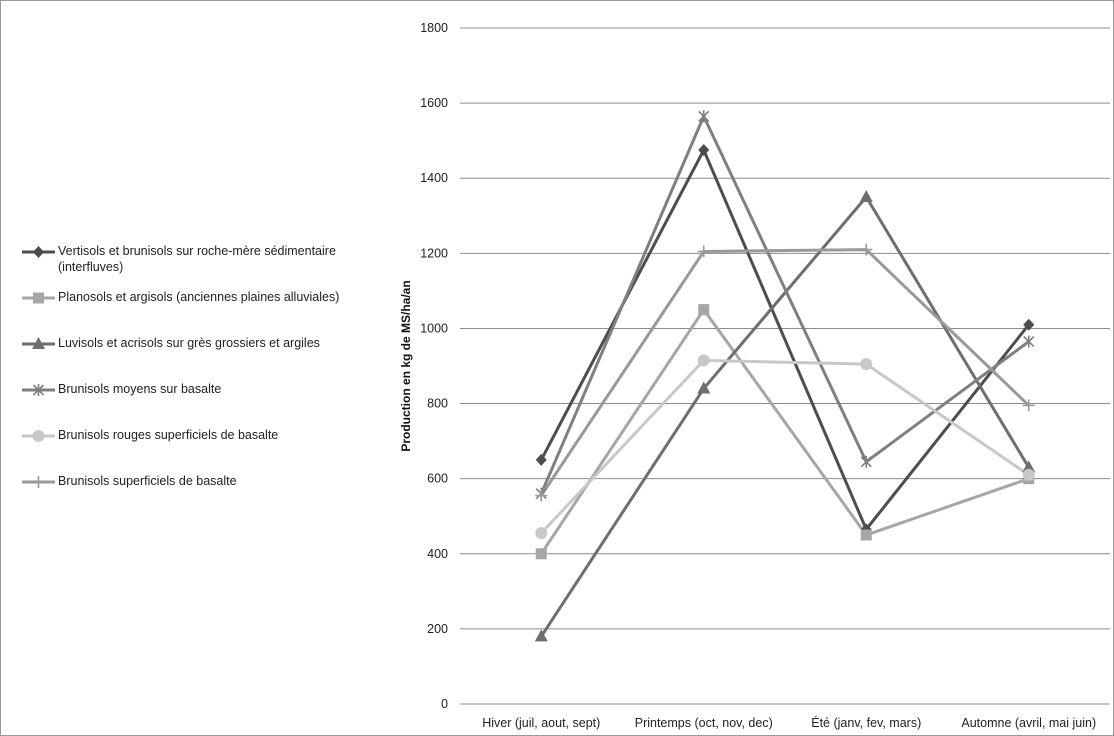  What do you see at coordinates (866, 722) in the screenshot?
I see `x-tick-label: Été (janv, fev, mars)` at bounding box center [866, 722].